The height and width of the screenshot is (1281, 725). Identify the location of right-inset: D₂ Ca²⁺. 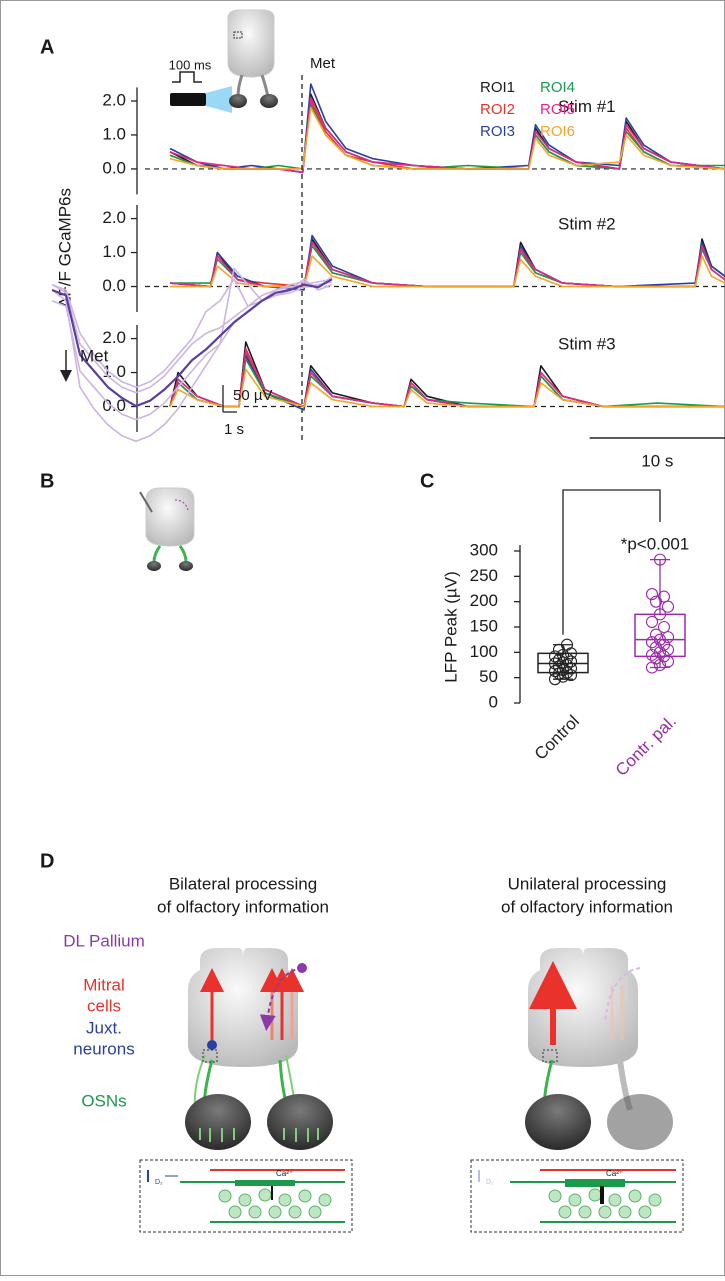
(577, 1196).